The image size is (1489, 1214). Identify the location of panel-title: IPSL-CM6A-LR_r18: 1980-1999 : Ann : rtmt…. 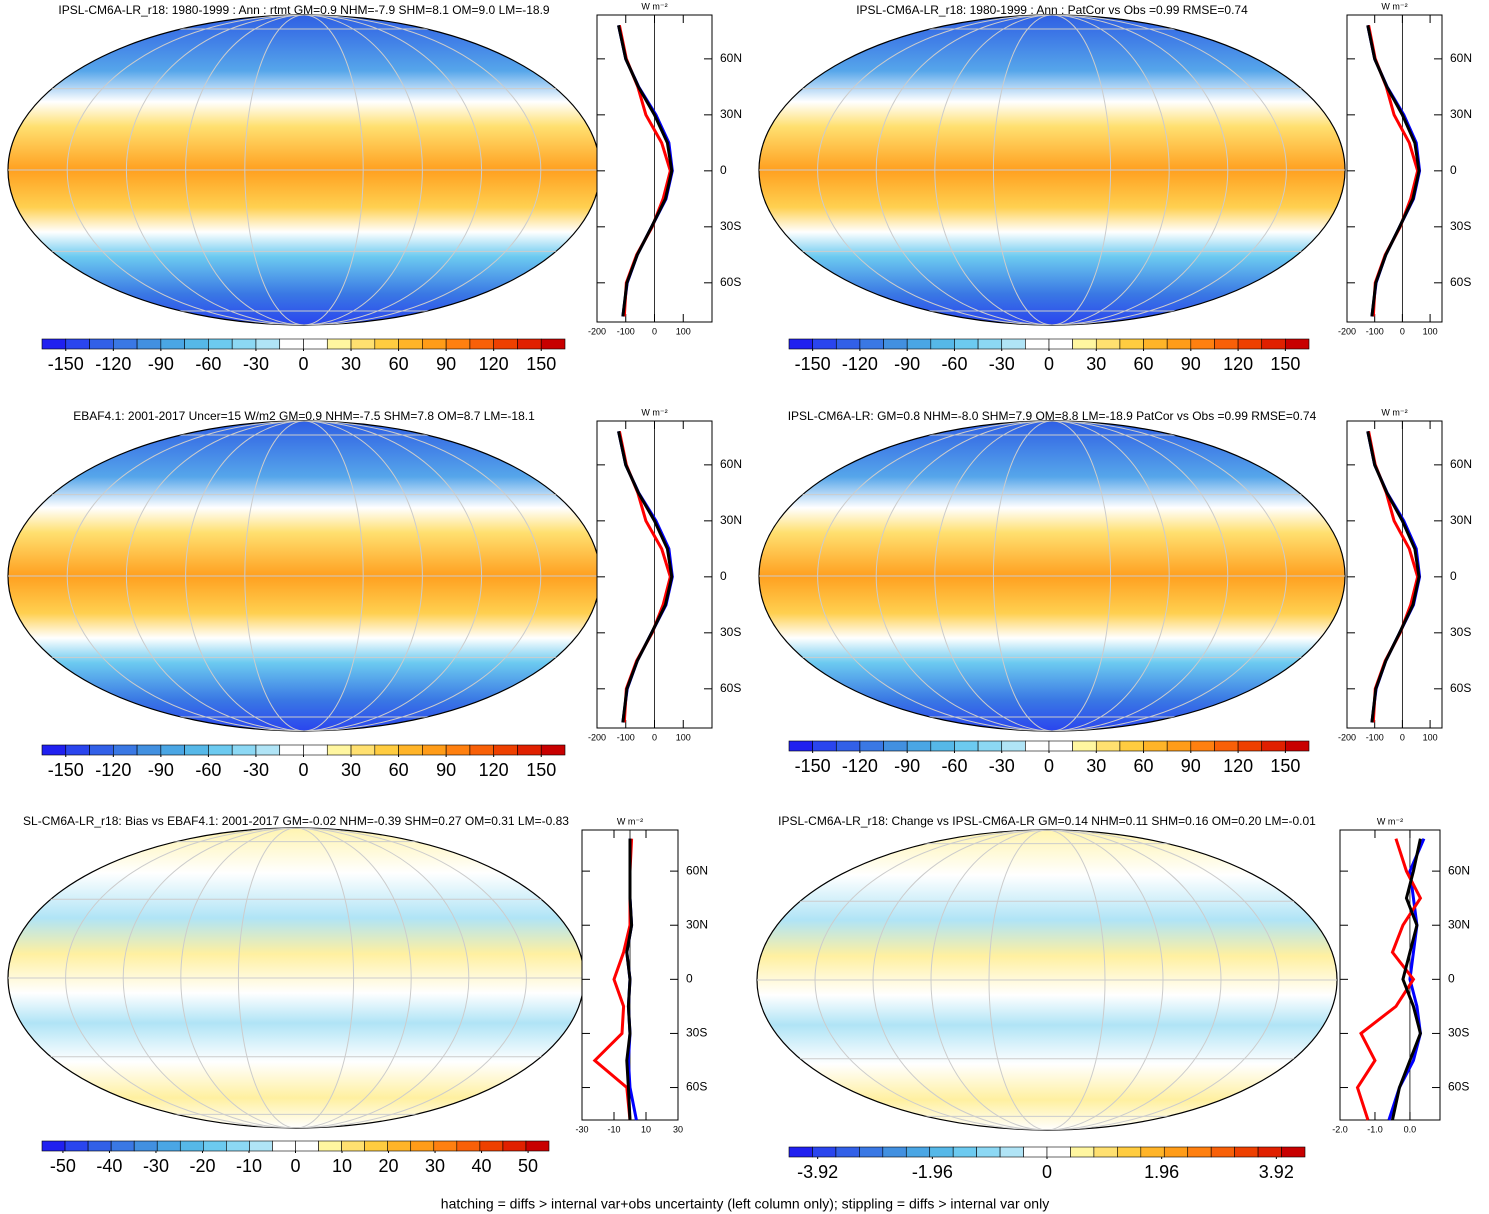
(304, 10).